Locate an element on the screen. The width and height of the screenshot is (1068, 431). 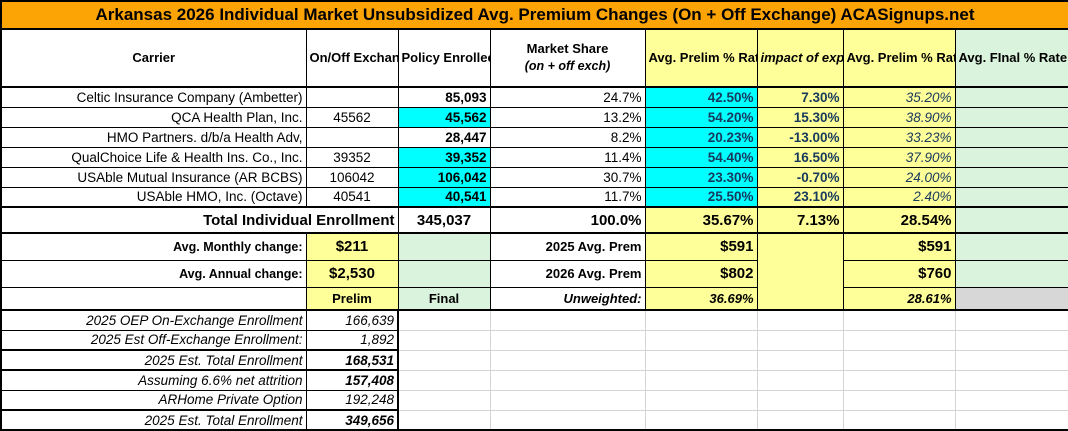
carrier-name-cell: QCA Health Plan, Inc. is located at coordinates (153, 117).